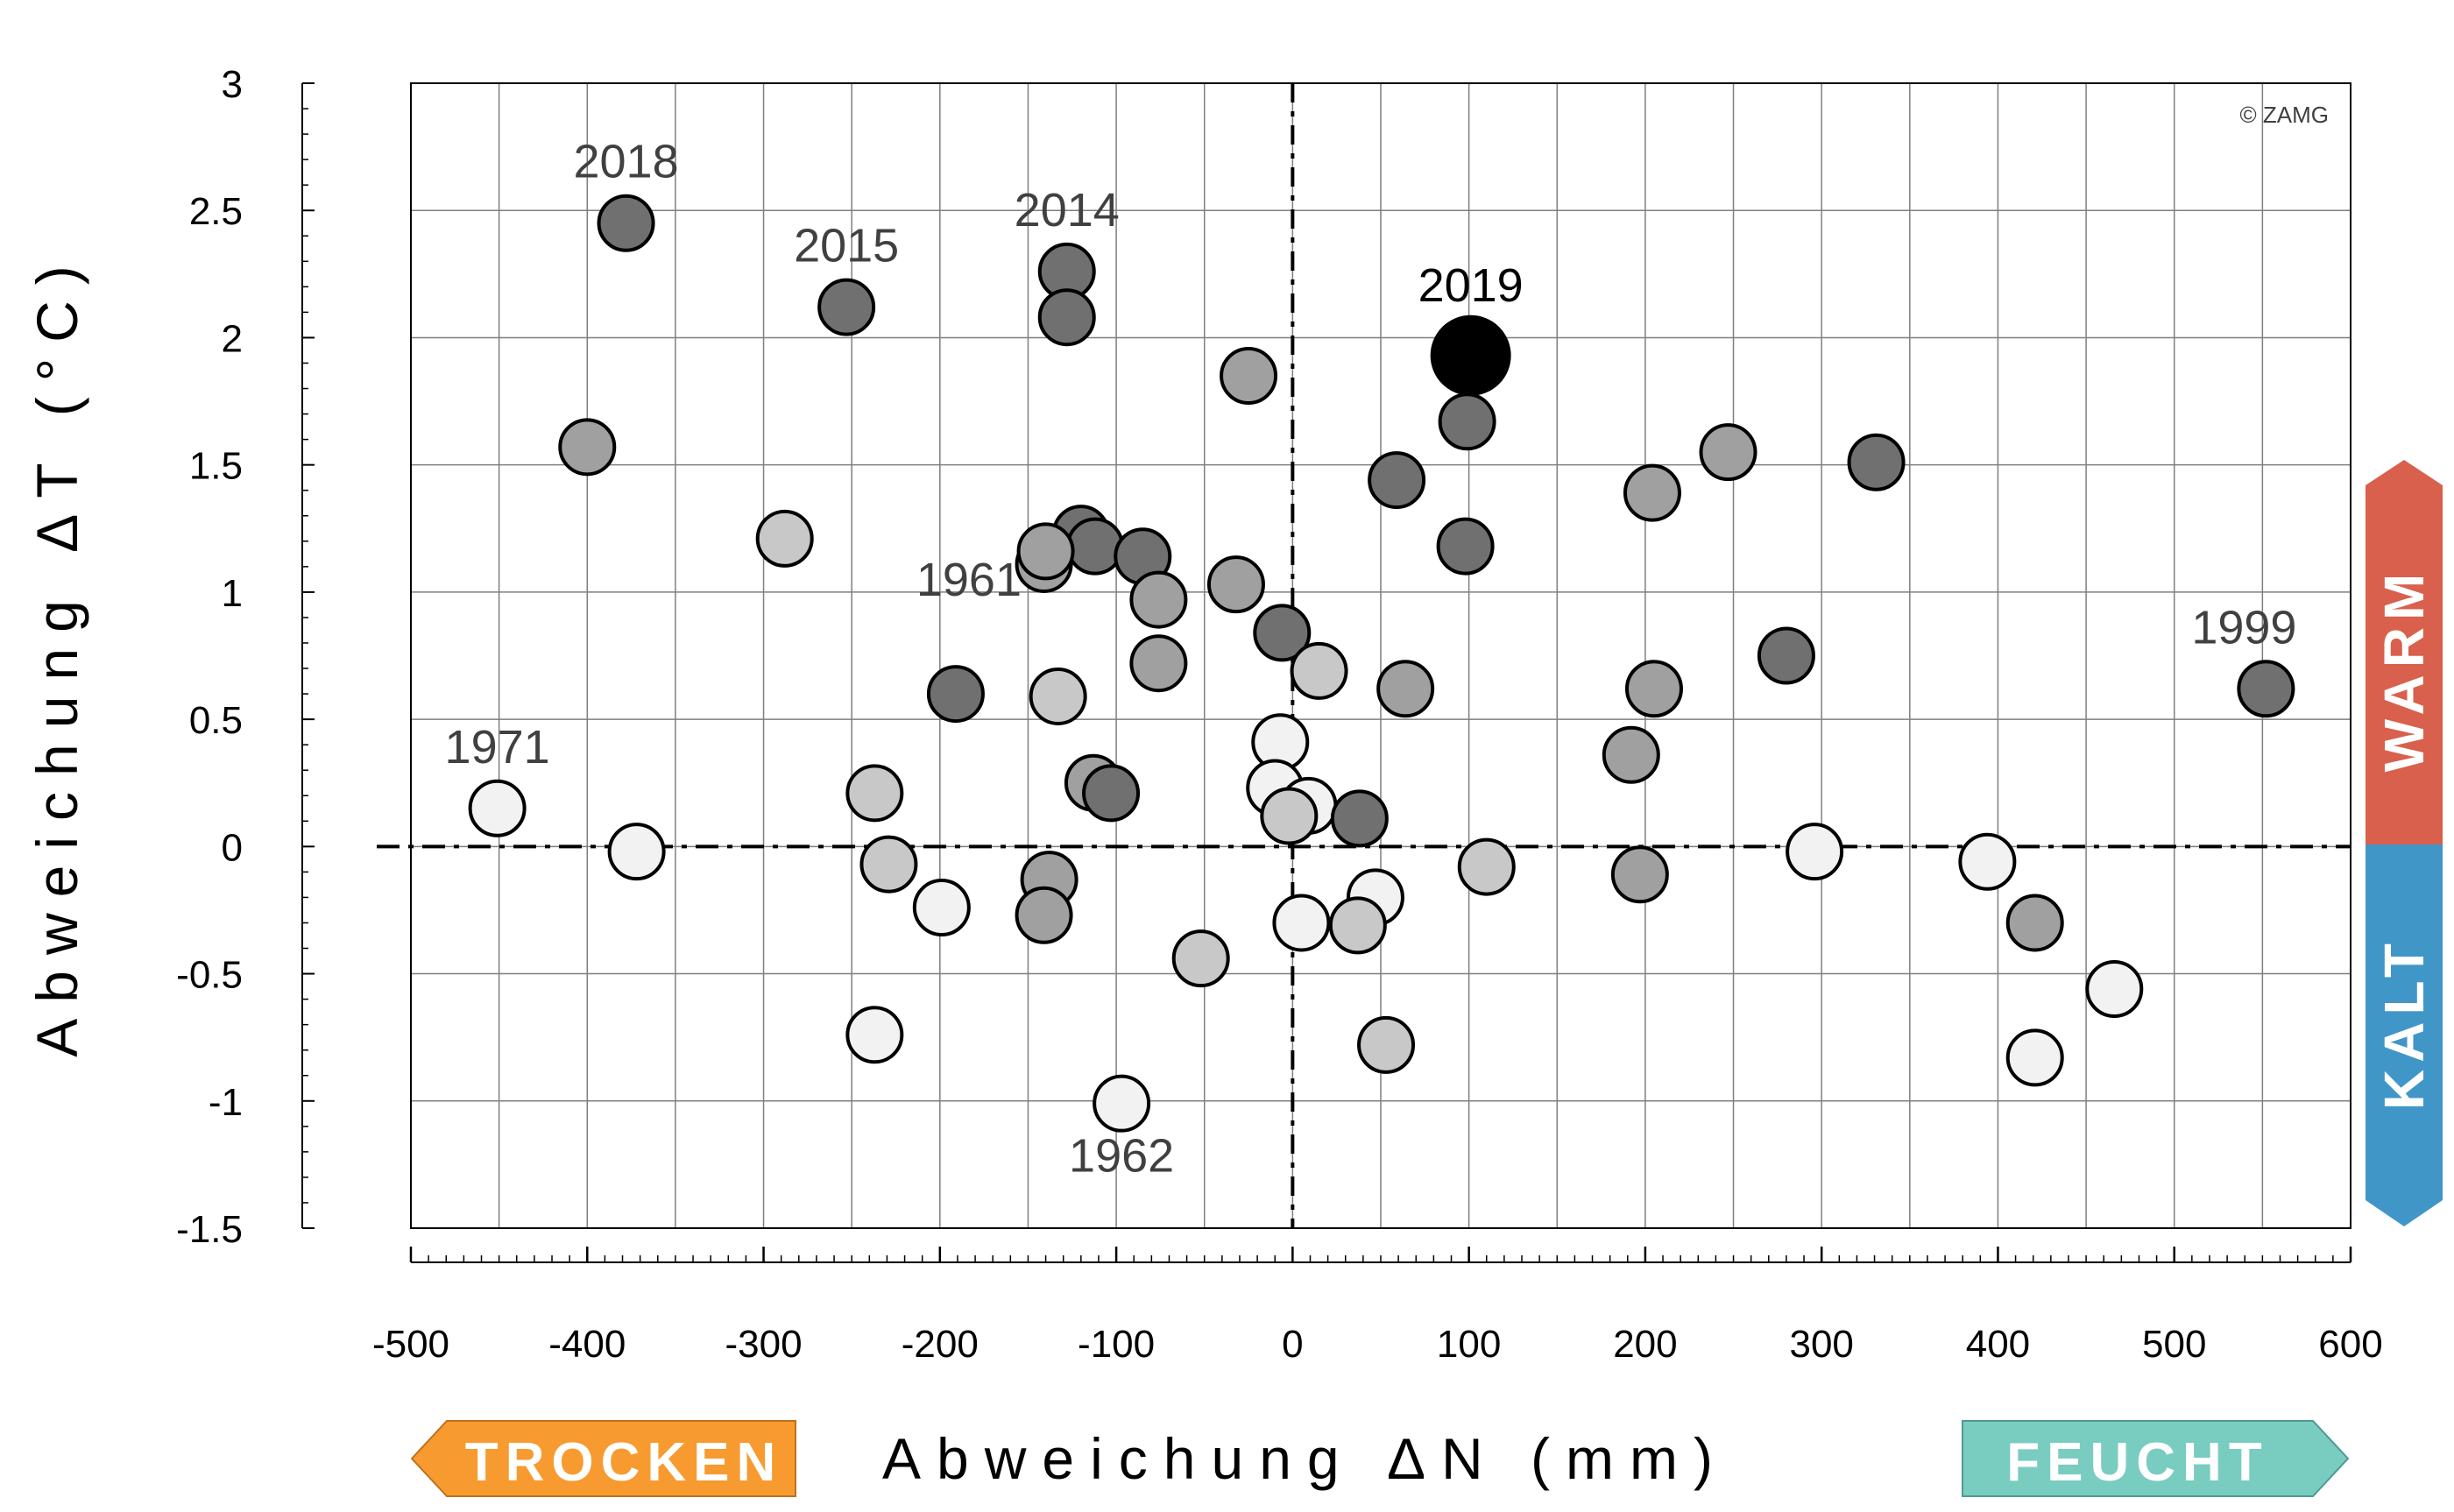 This screenshot has height=1512, width=2454. What do you see at coordinates (232, 847) in the screenshot?
I see `y-tick-label: 0` at bounding box center [232, 847].